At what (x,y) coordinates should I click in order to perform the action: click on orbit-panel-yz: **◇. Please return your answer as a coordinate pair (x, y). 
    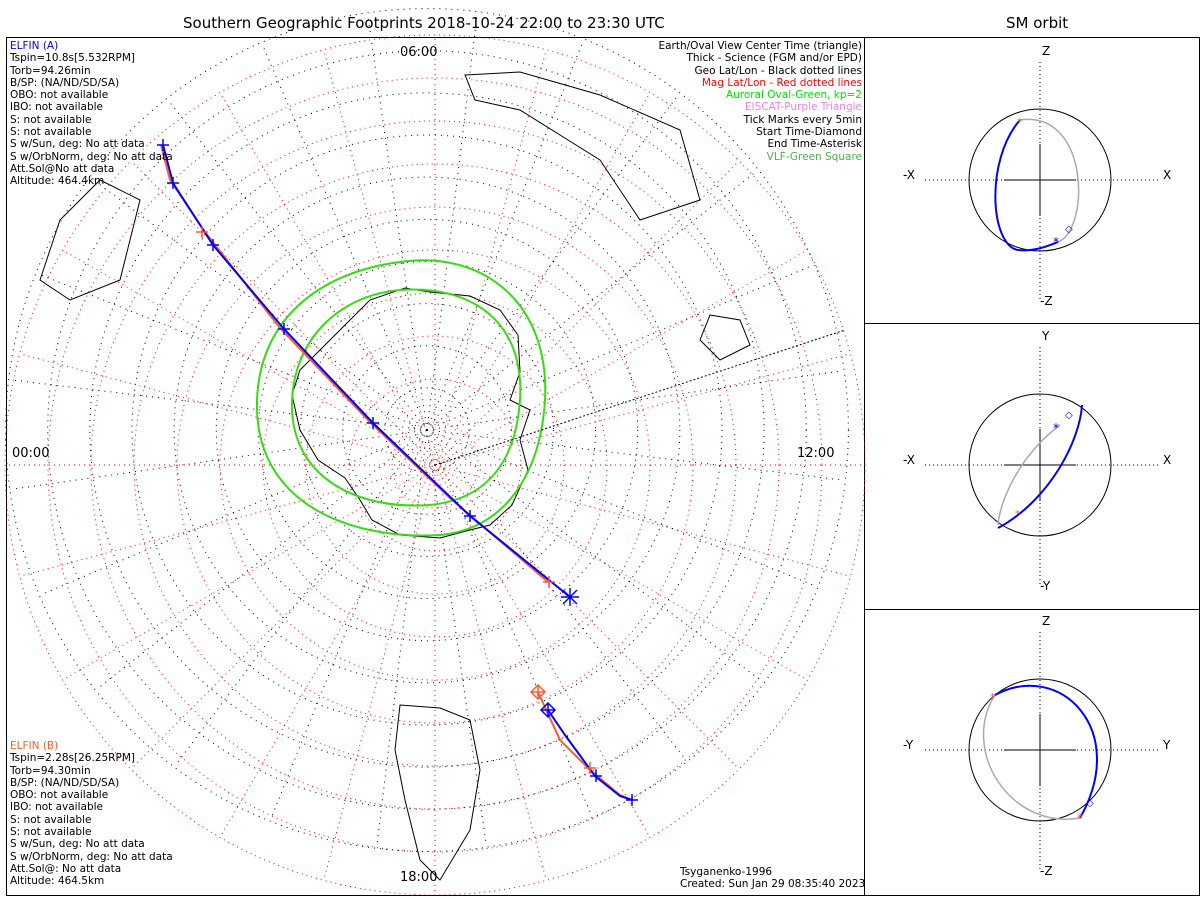
    Looking at the image, I should click on (1042, 751).